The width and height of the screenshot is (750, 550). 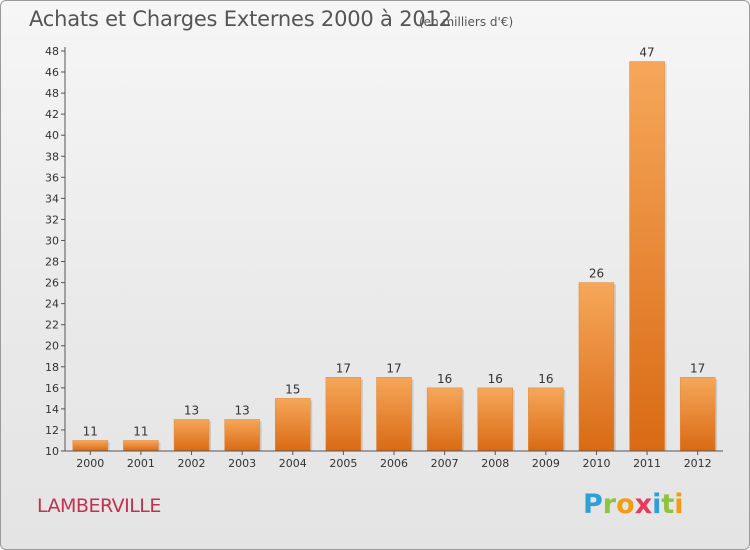 I want to click on logo-letter: r, so click(x=609, y=504).